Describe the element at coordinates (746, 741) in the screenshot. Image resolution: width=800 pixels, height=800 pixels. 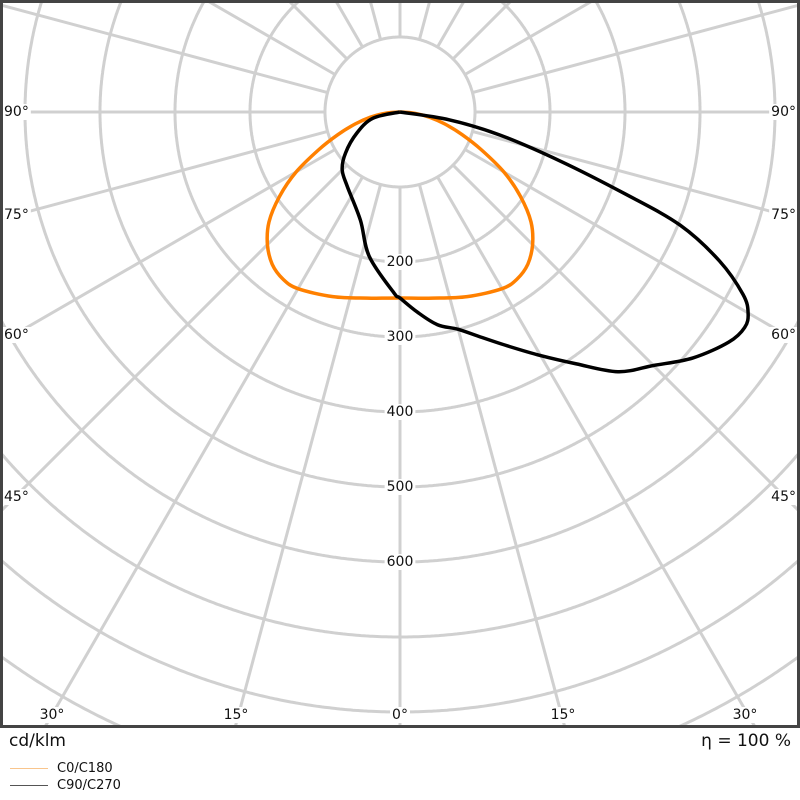
I see `efficiency-label: η = 100 %` at that location.